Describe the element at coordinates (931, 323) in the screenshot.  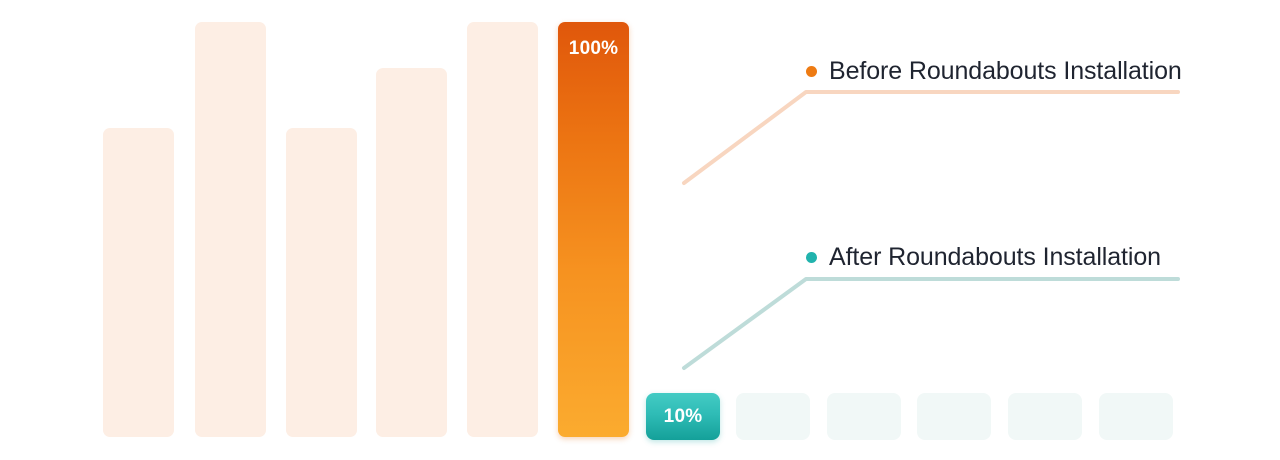
I see `connector-line-after` at that location.